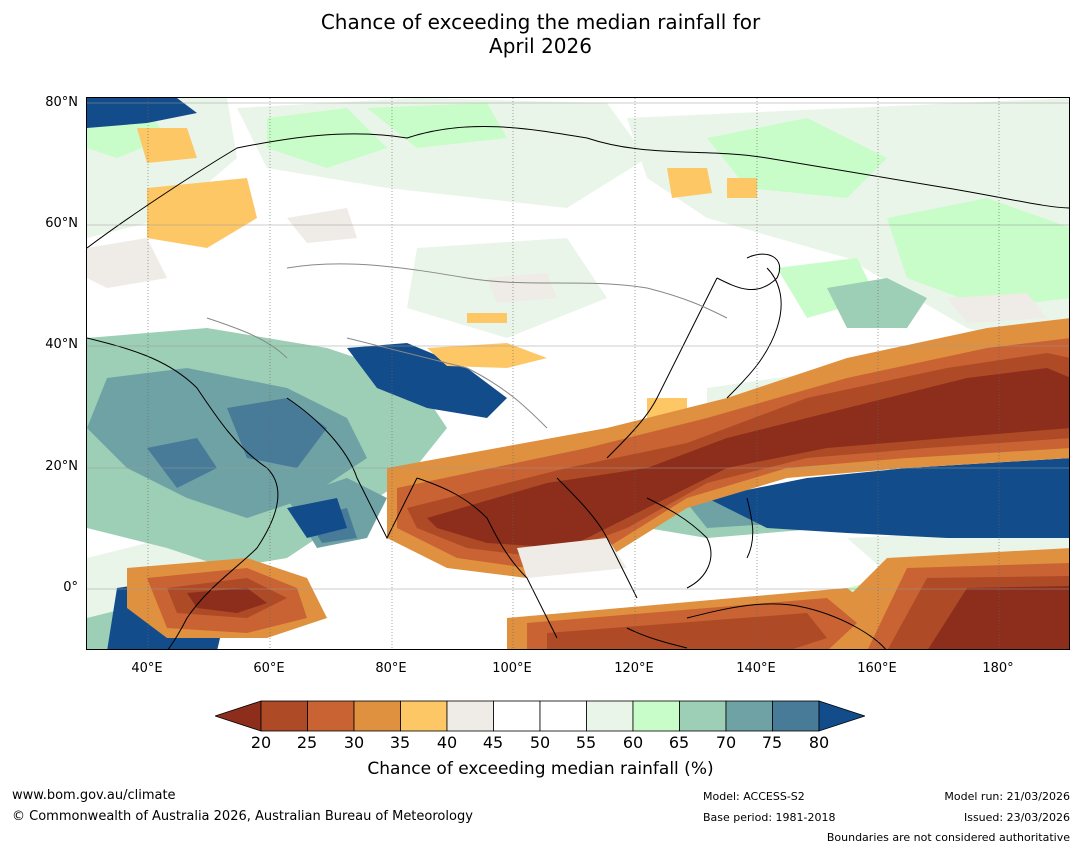  I want to click on colorbar-tick-65: 65, so click(679, 742).